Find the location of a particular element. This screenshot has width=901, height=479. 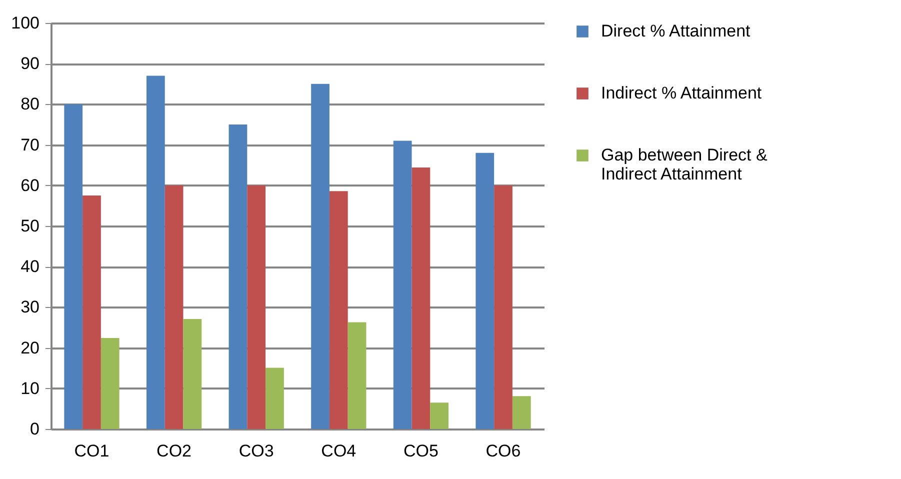

y-tick-label: 50 is located at coordinates (30, 226).